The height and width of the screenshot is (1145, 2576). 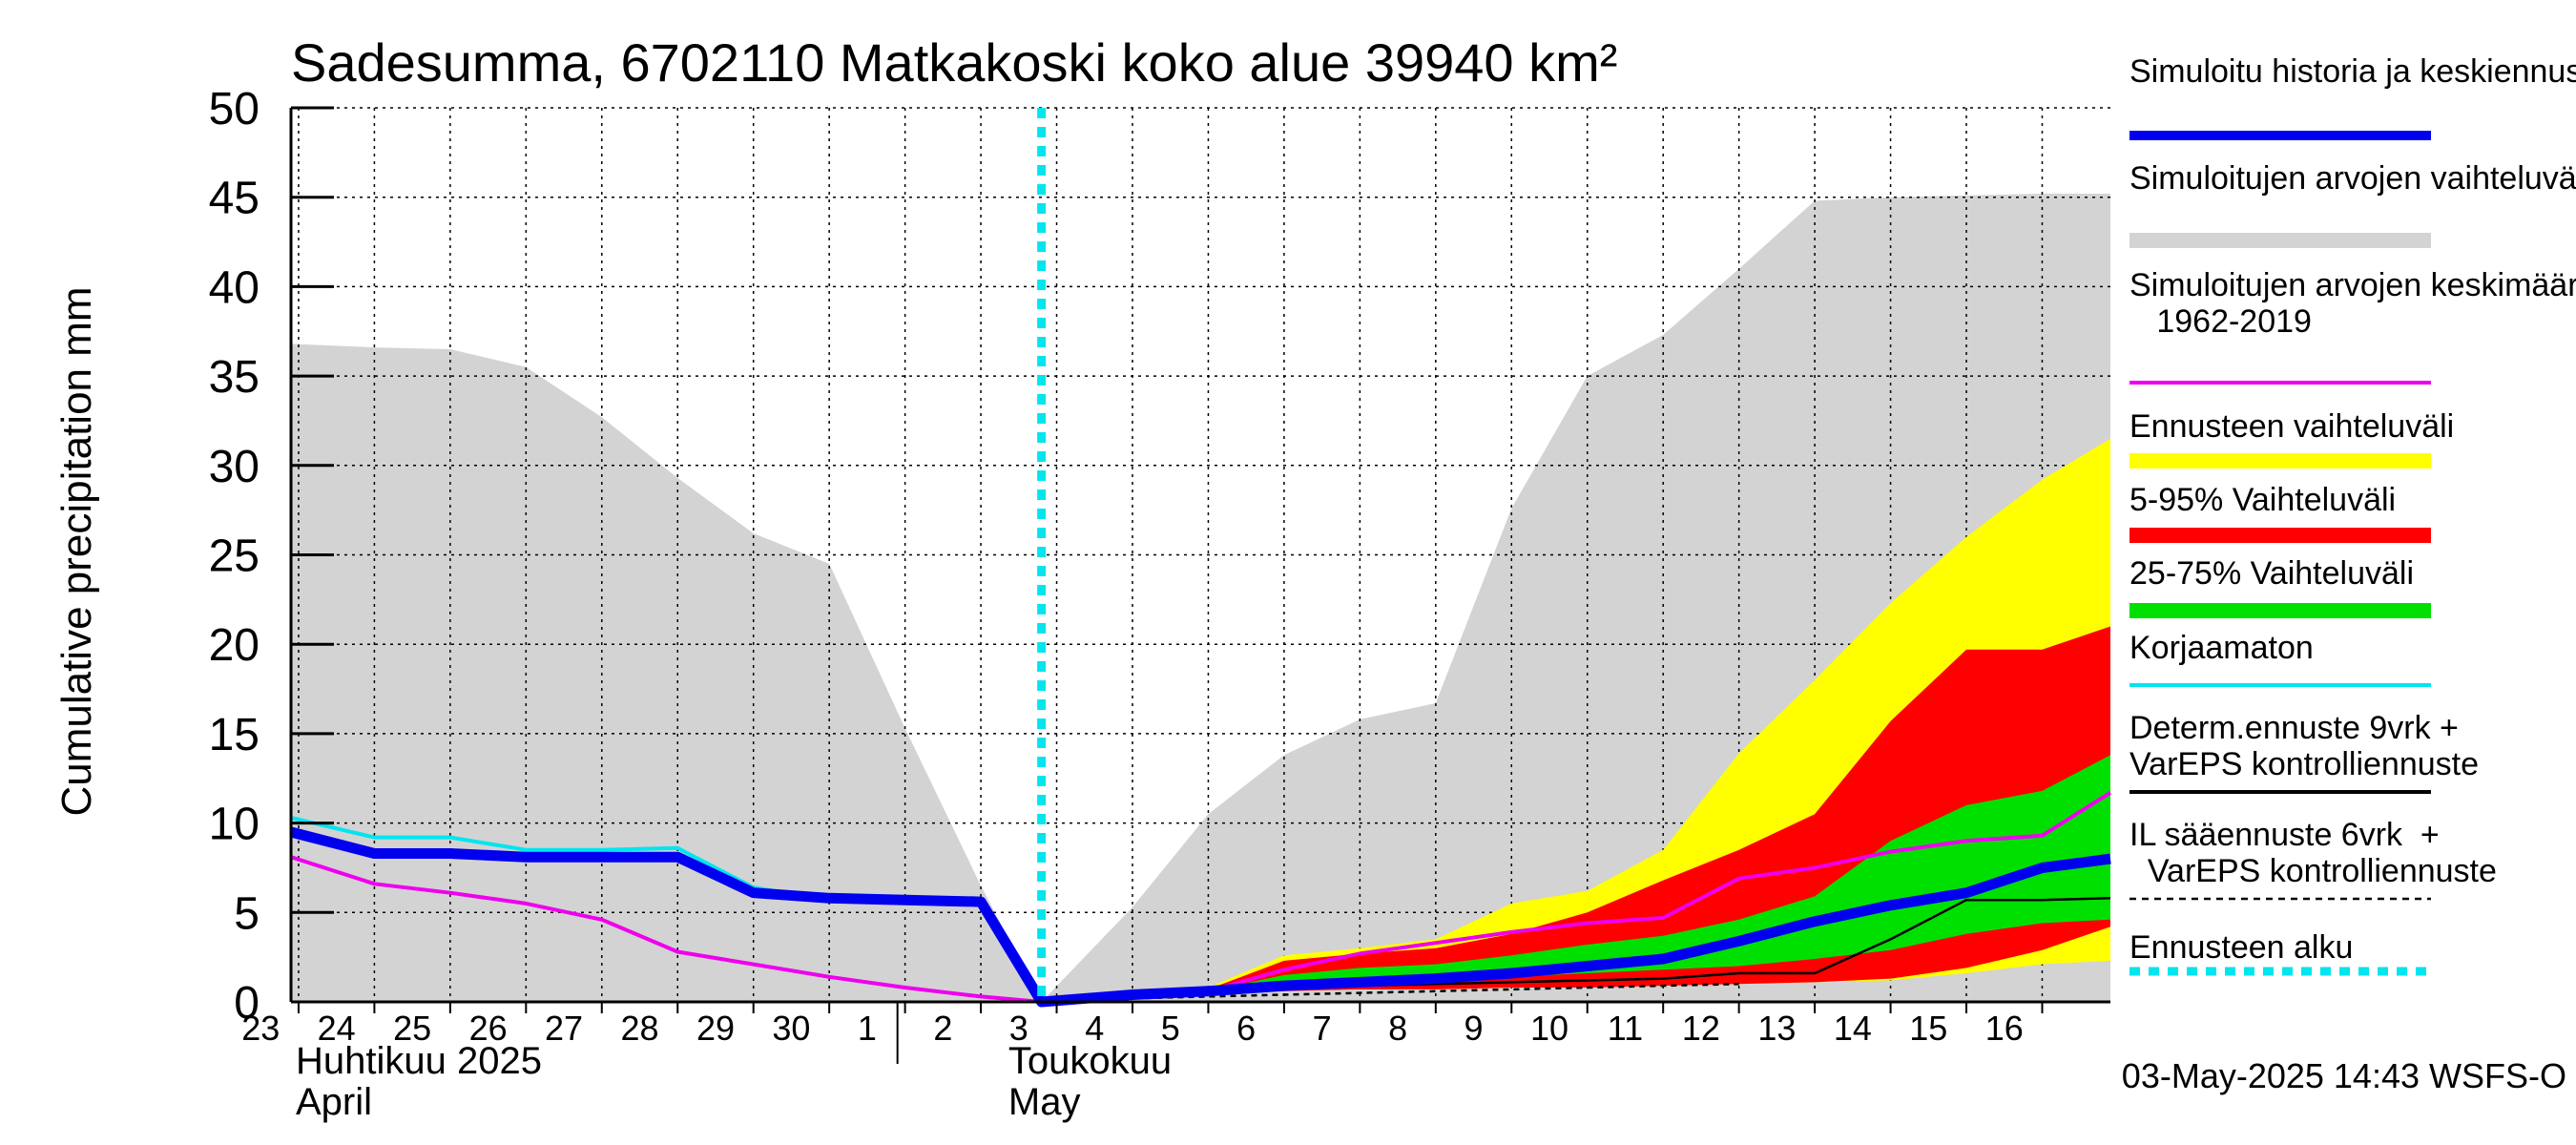 What do you see at coordinates (334, 1102) in the screenshot?
I see `month-label-english: April` at bounding box center [334, 1102].